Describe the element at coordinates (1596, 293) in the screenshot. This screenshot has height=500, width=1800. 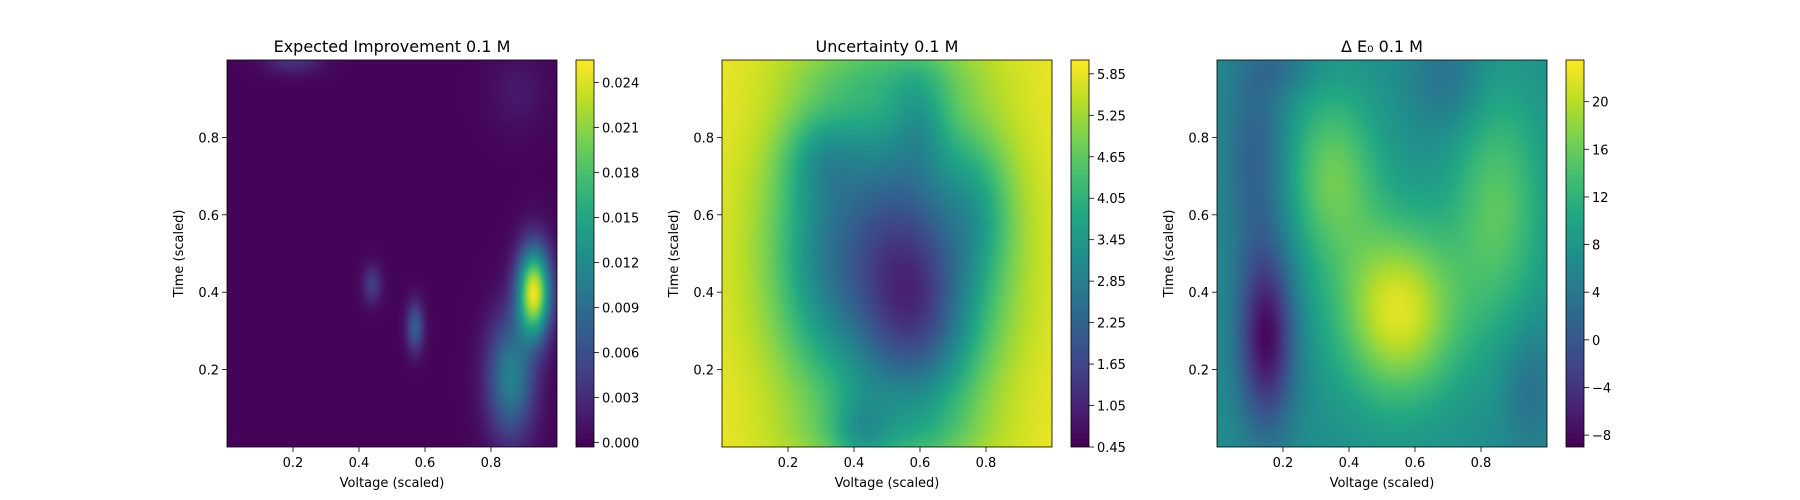
I see `colorbar-tick-label: 4` at that location.